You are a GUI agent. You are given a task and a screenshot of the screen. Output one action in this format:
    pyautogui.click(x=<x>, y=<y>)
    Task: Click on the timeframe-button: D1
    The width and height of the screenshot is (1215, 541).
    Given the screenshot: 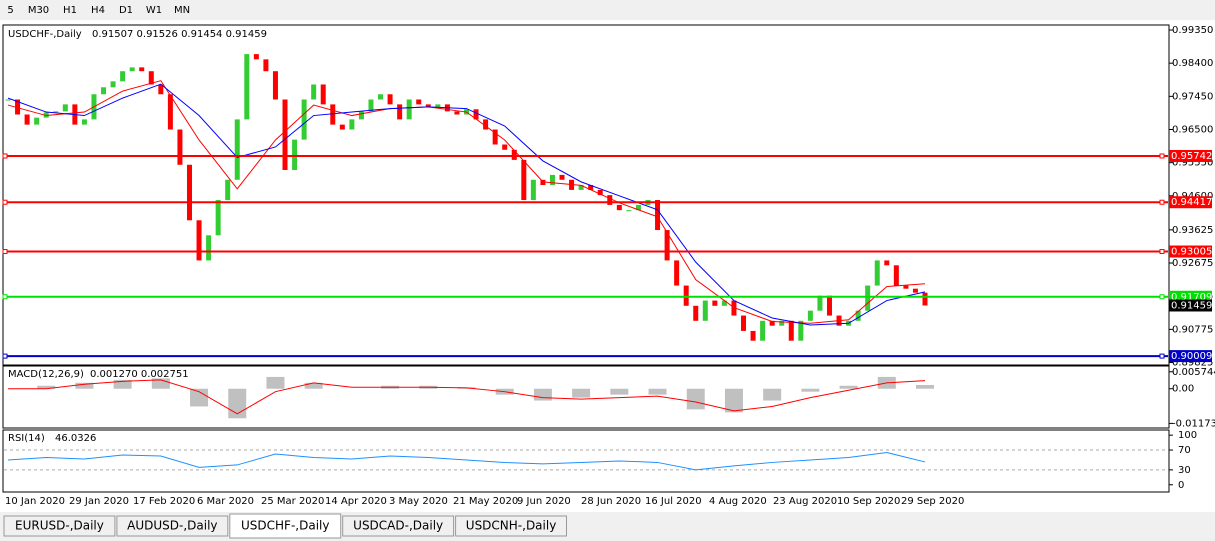 What is the action you would take?
    pyautogui.click(x=126, y=10)
    